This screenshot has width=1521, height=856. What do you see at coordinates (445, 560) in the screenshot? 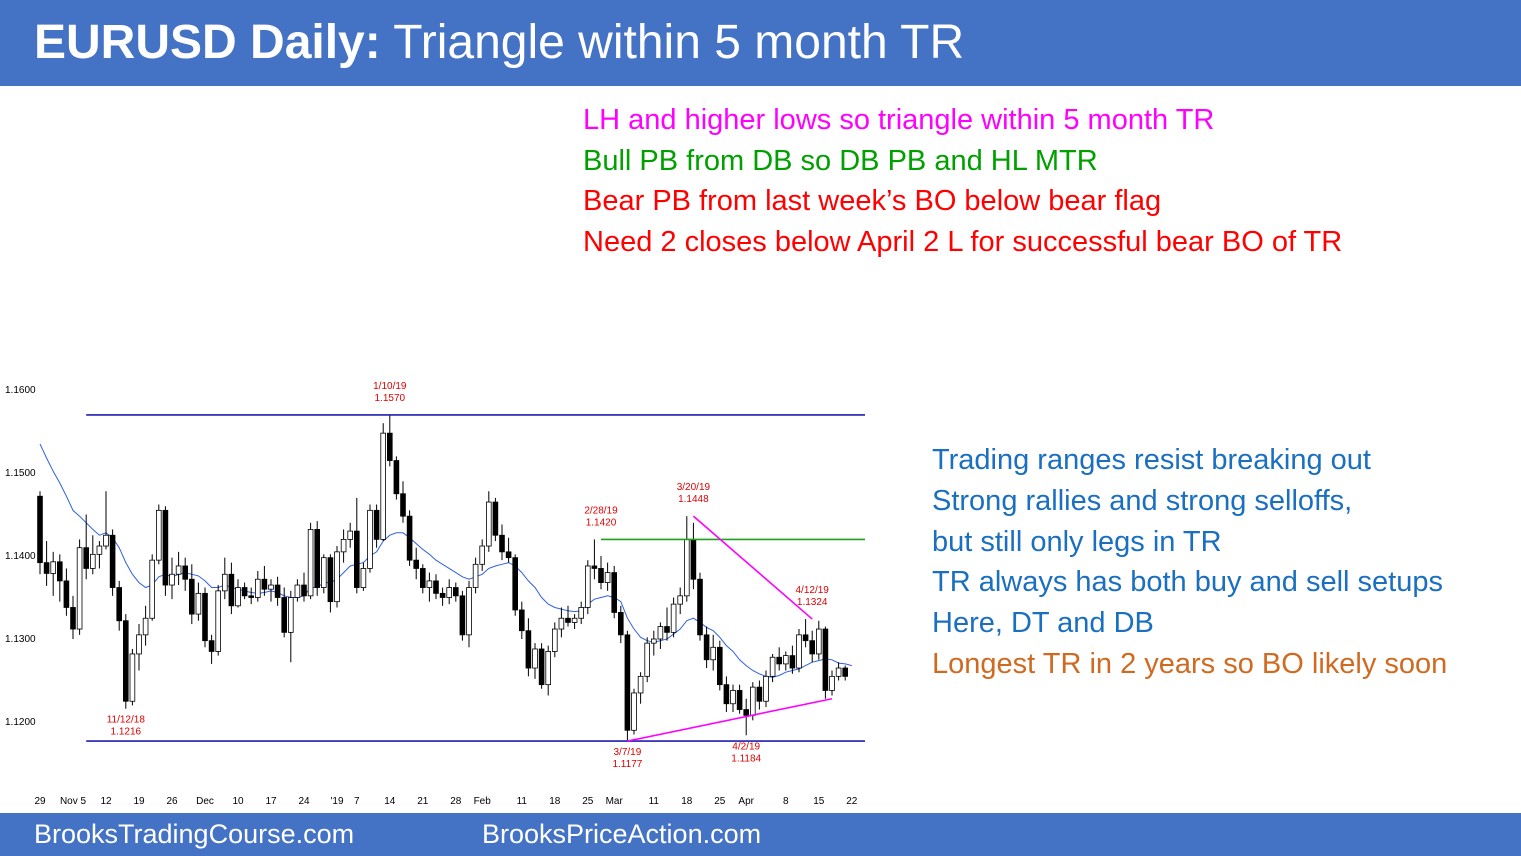
I see `moving-average-line` at bounding box center [445, 560].